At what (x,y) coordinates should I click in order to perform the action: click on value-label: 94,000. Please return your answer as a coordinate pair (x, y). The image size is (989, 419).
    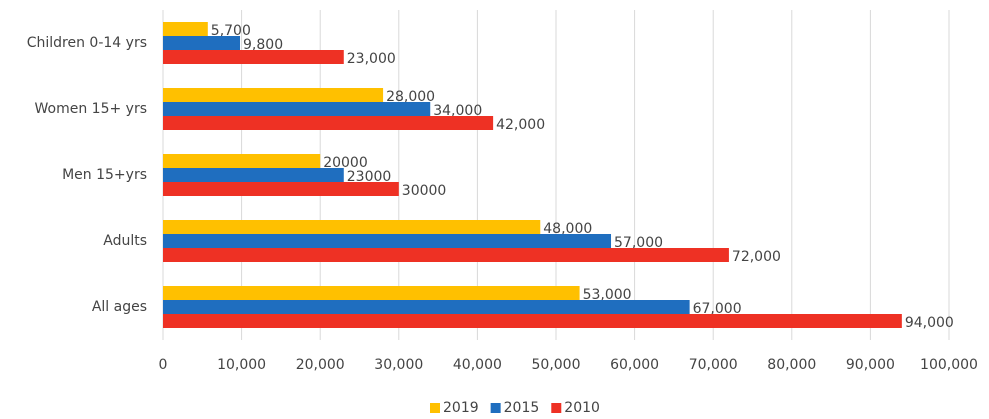
    Looking at the image, I should click on (929, 323).